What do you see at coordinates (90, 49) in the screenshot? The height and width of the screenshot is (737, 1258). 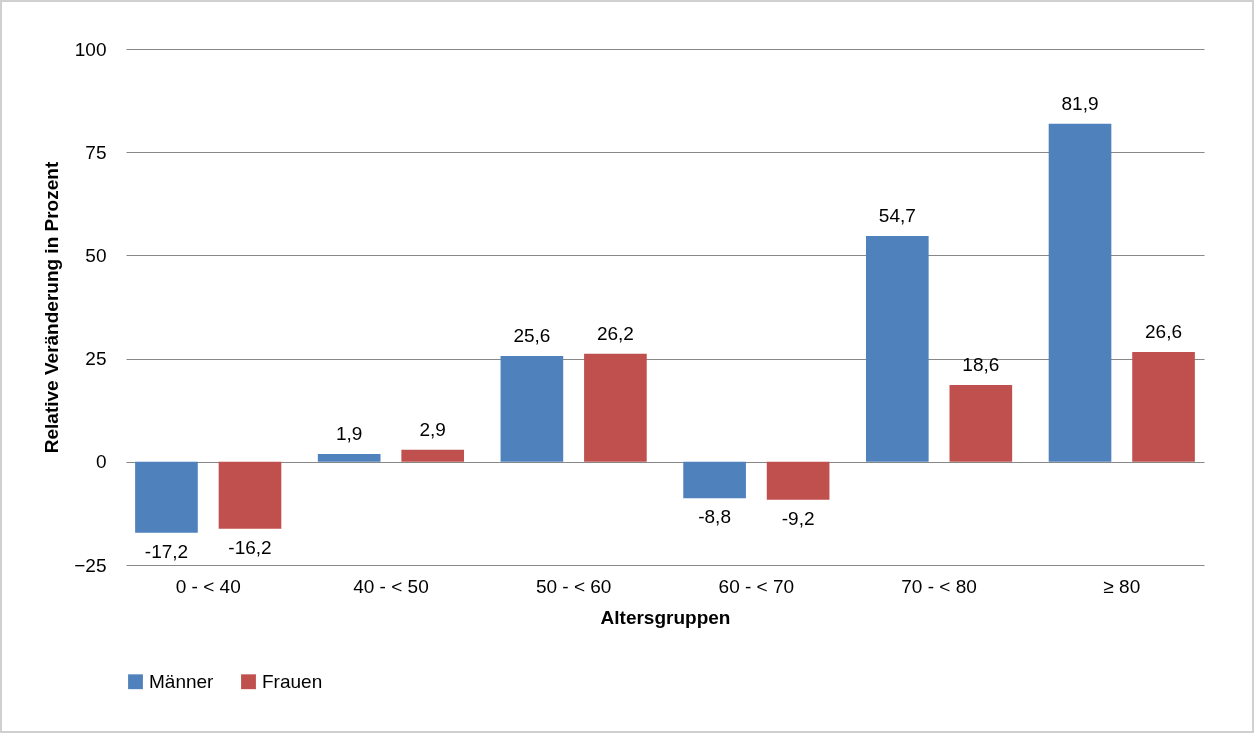 I see `y-tick-label: 100` at bounding box center [90, 49].